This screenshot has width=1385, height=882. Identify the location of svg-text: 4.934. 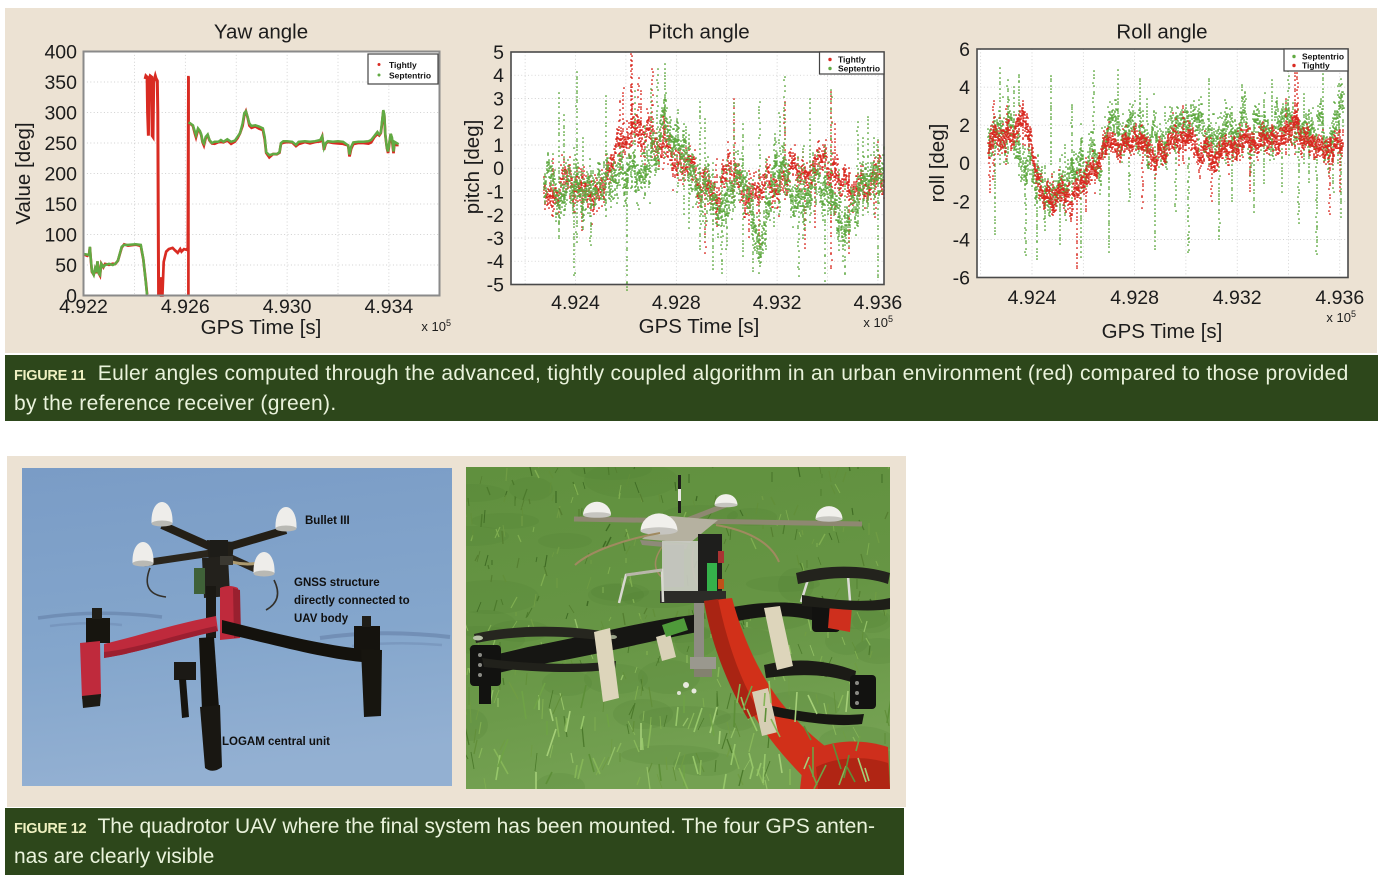
(388, 307).